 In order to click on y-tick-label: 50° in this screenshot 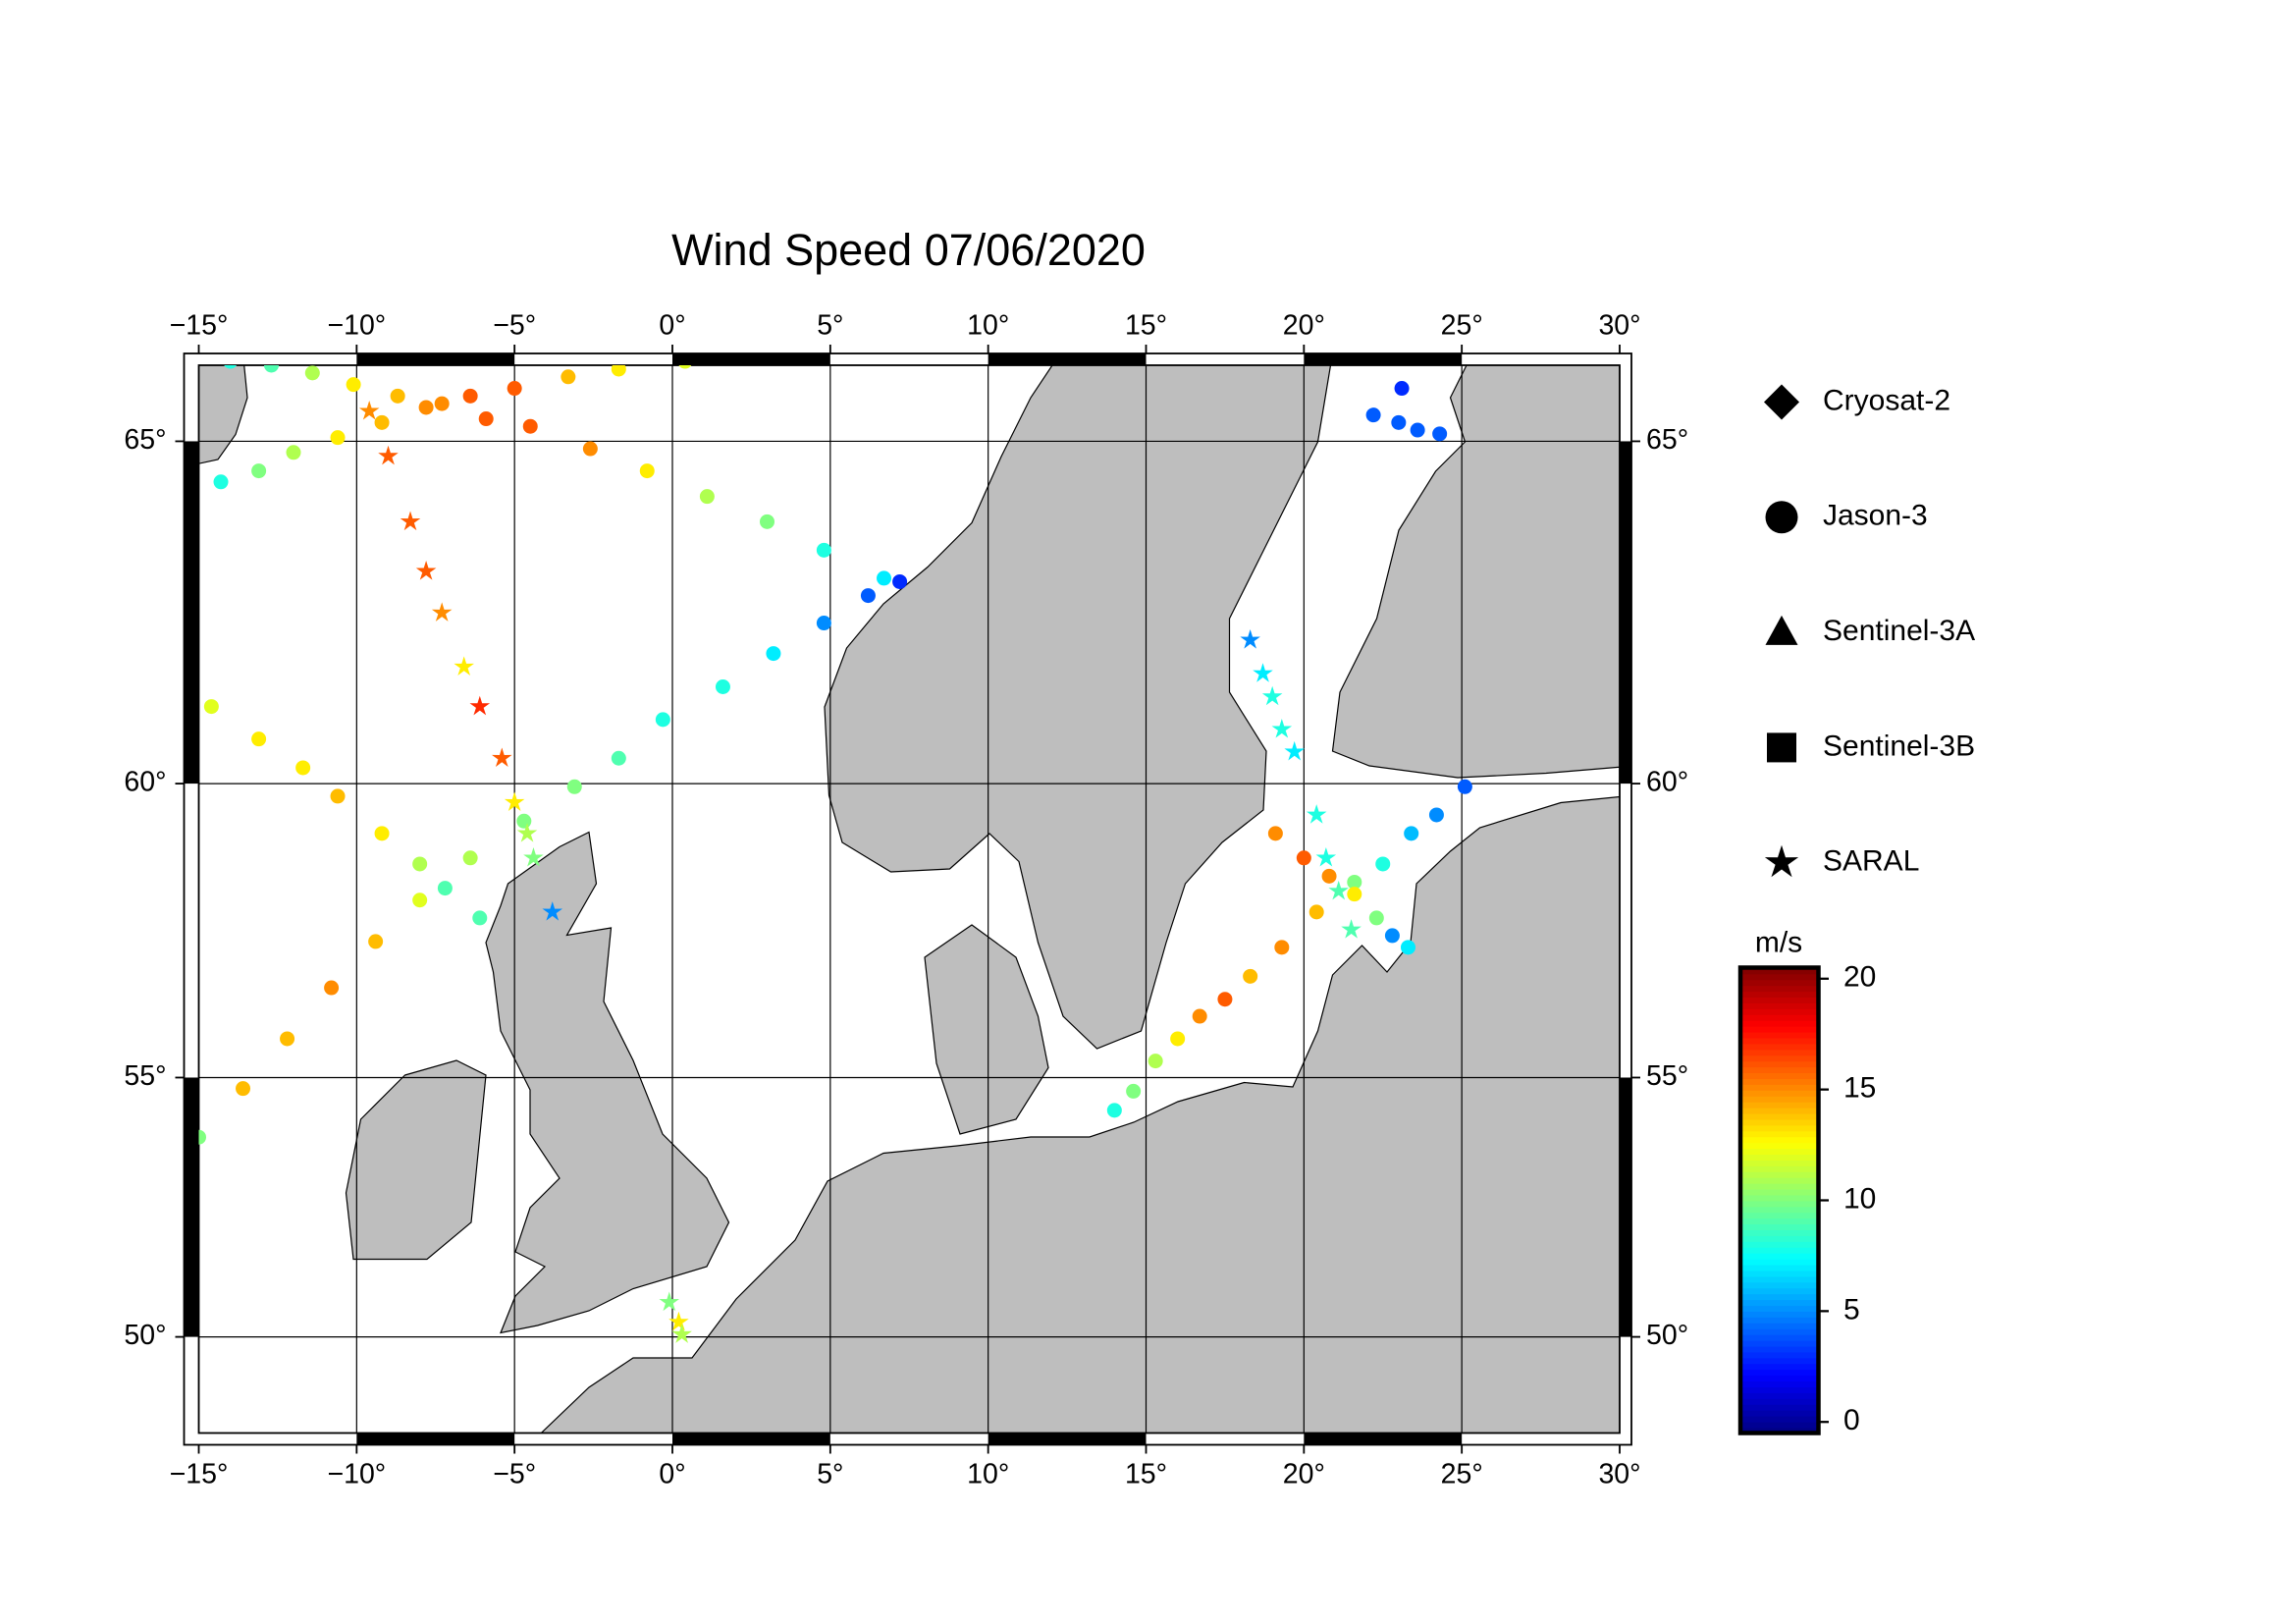, I will do `click(145, 1336)`.